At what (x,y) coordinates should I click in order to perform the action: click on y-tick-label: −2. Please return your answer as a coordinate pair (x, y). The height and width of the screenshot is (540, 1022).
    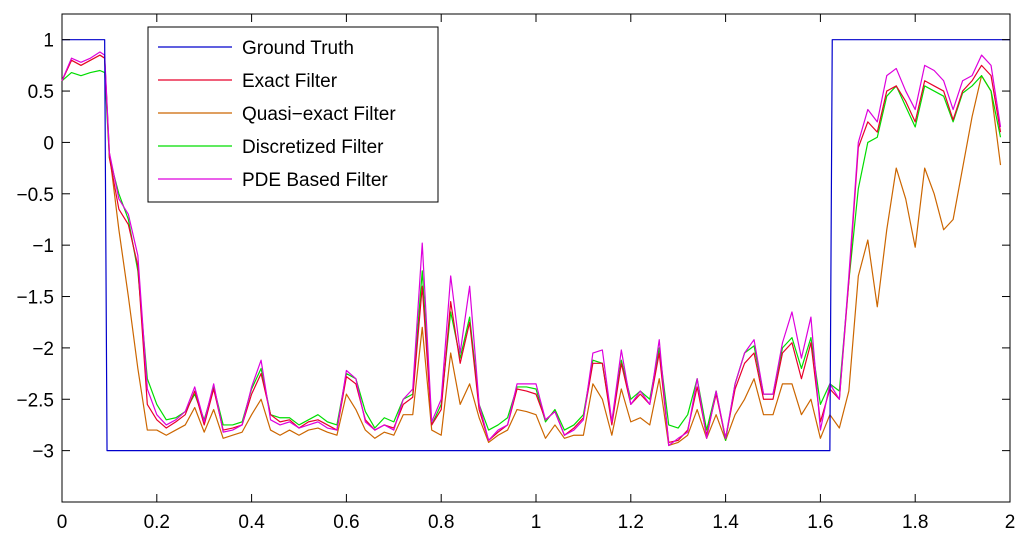
    Looking at the image, I should click on (43, 349).